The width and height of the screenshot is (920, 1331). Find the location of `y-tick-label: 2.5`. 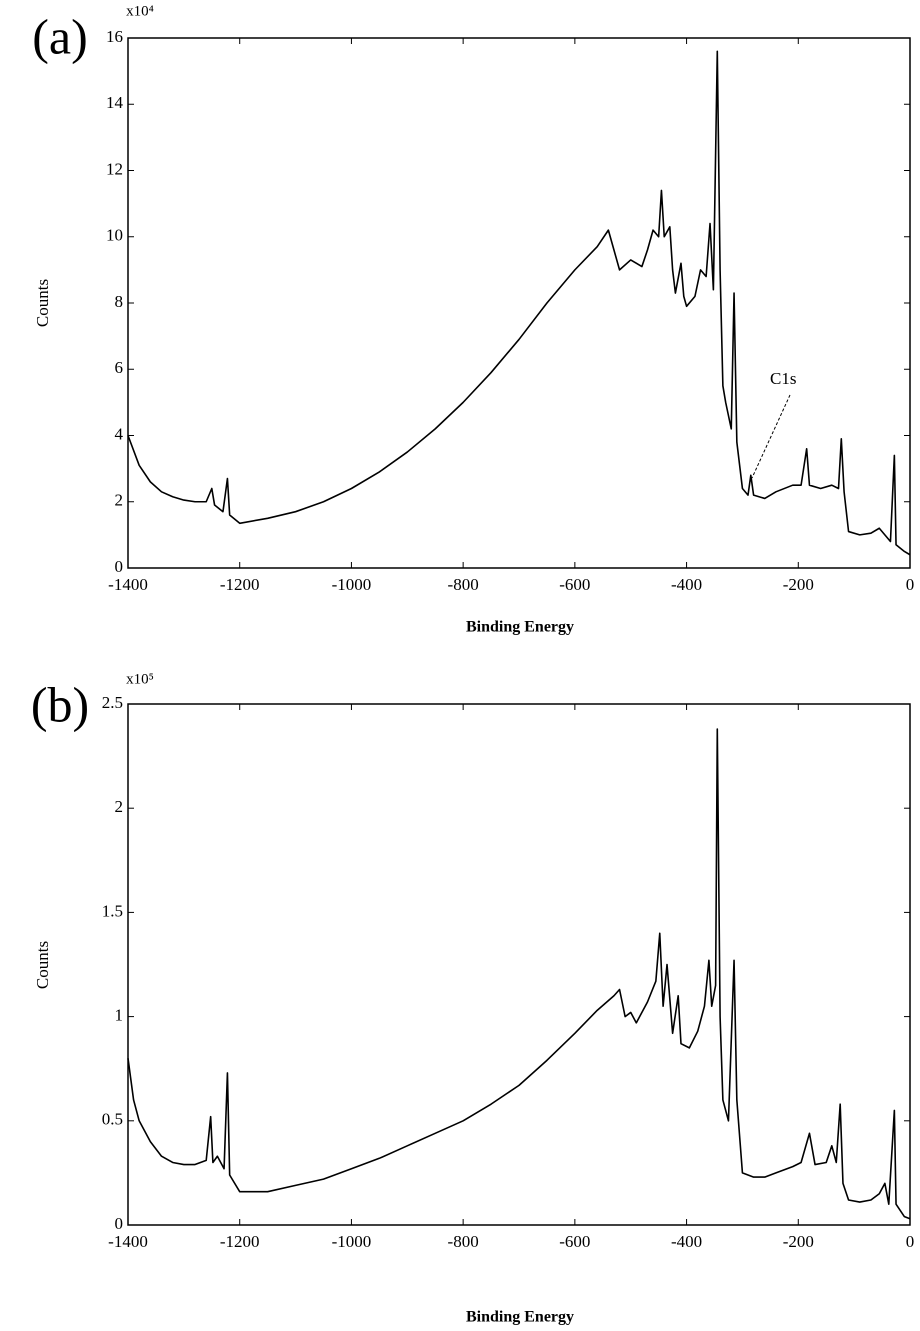

y-tick-label: 2.5 is located at coordinates (112, 702).